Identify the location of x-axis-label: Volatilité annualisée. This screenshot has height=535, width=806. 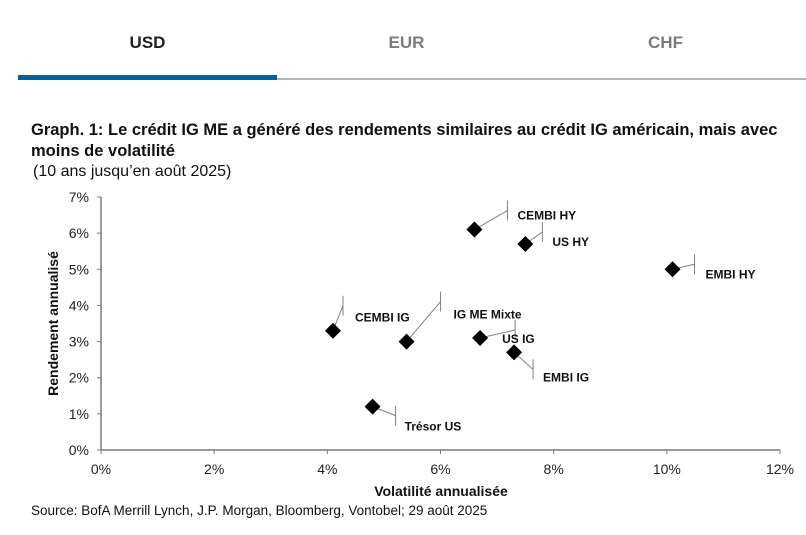
(441, 491).